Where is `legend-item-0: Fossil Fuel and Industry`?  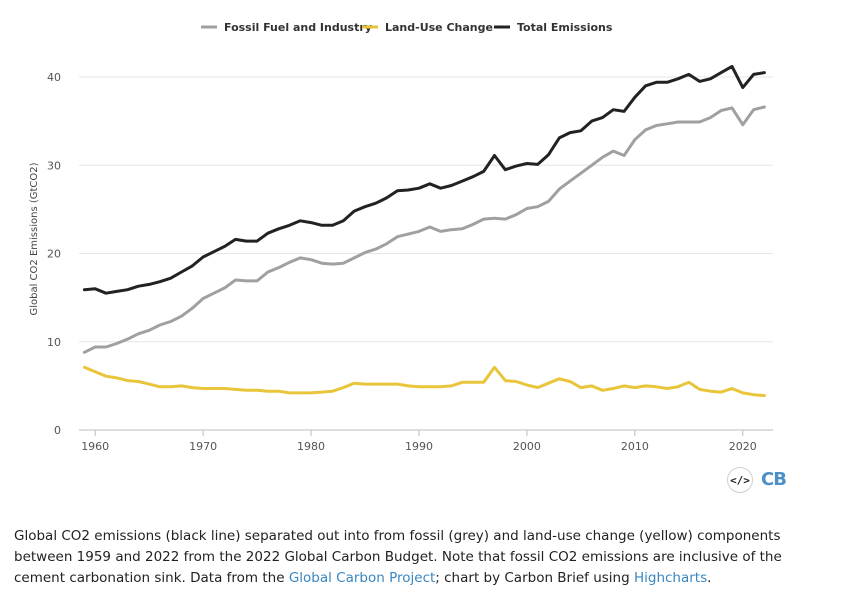
legend-item-0: Fossil Fuel and Industry is located at coordinates (286, 27).